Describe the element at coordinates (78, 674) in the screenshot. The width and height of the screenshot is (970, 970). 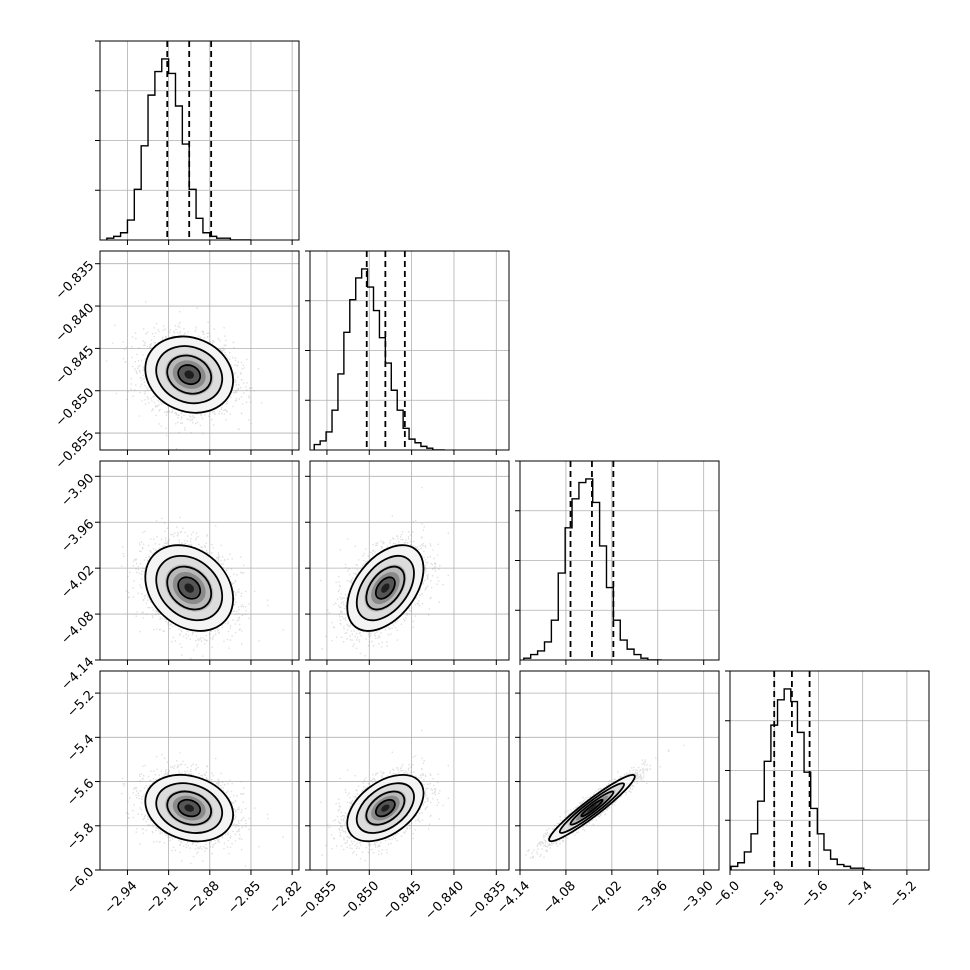
I see `y-tick-label: −4.14` at that location.